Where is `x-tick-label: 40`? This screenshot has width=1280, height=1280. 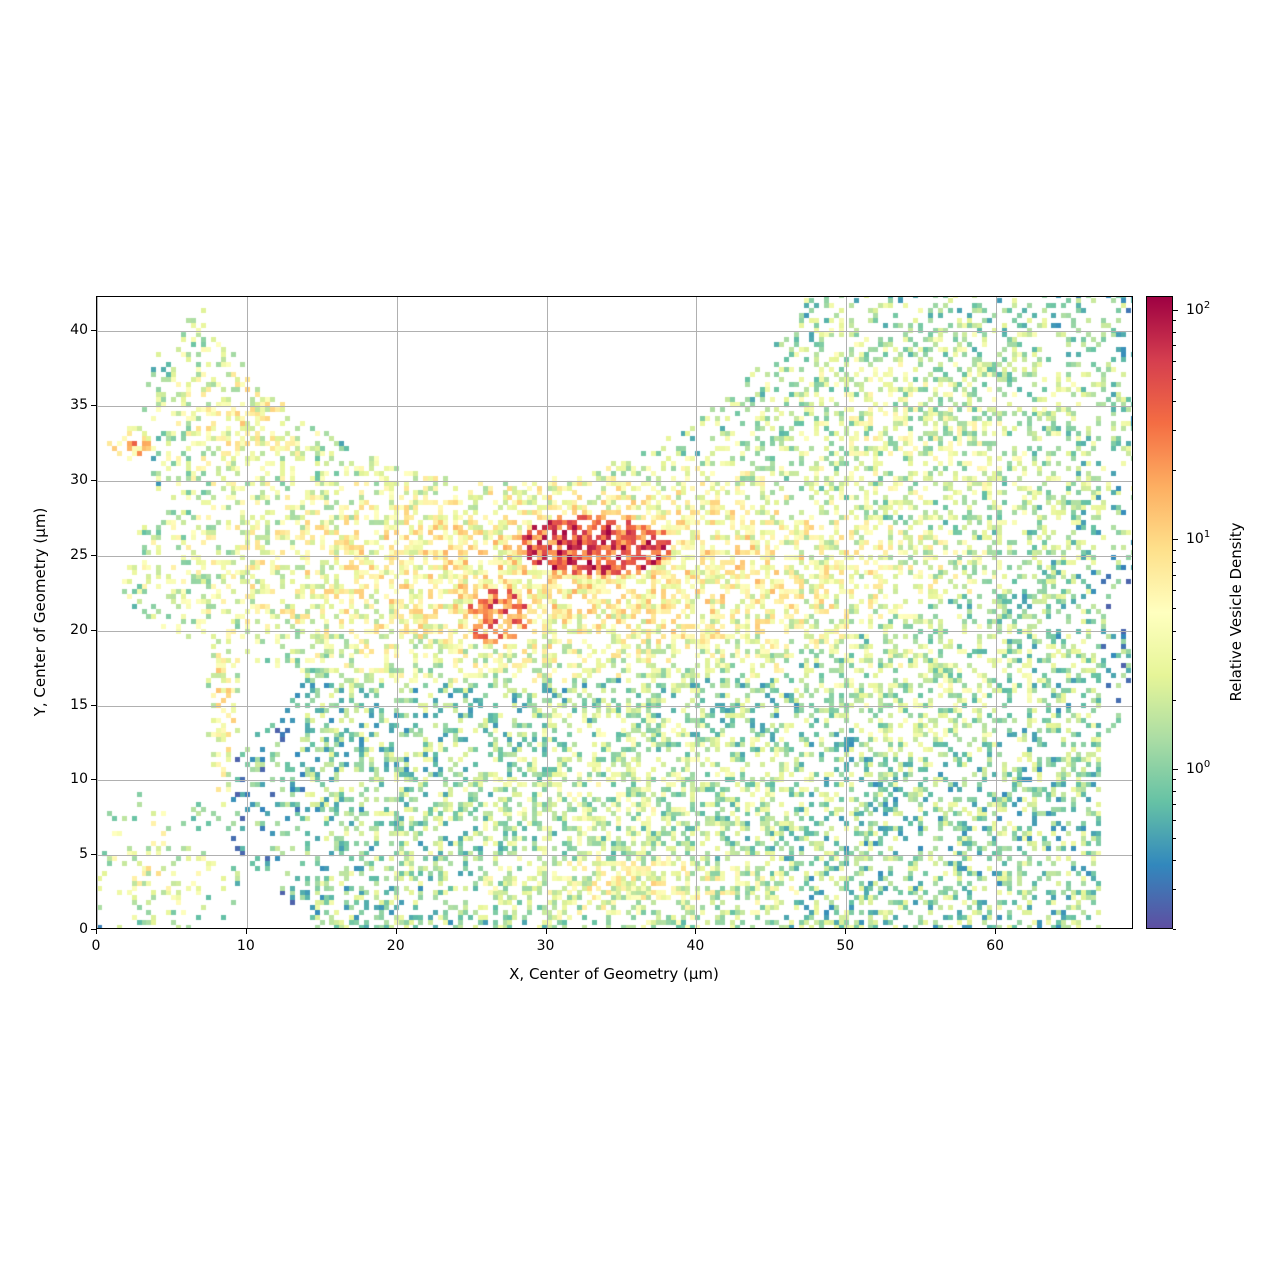
x-tick-label: 40 is located at coordinates (695, 946).